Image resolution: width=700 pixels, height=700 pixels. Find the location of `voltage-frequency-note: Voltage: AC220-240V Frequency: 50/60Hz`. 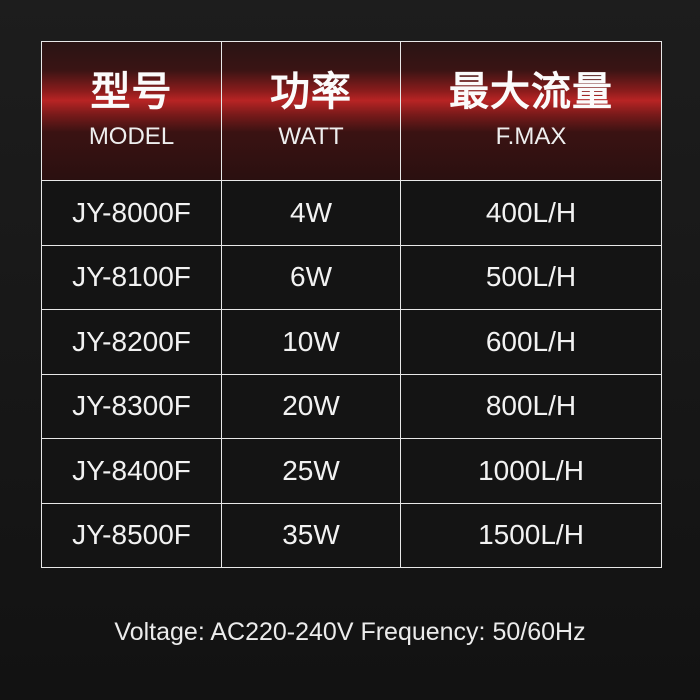

voltage-frequency-note: Voltage: AC220-240V Frequency: 50/60Hz is located at coordinates (350, 632).